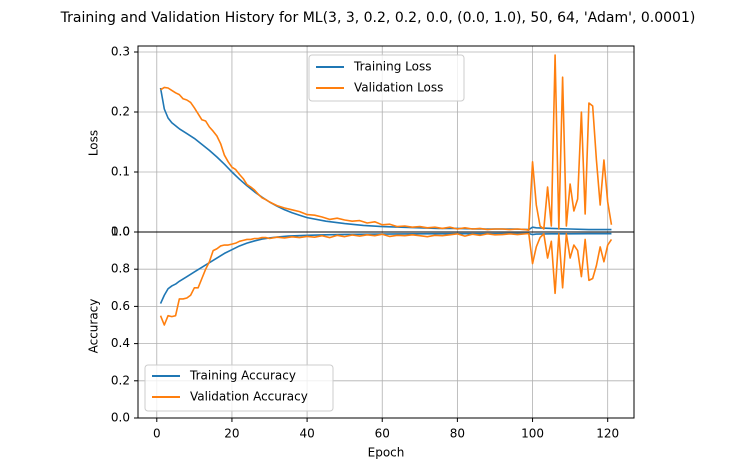 This screenshot has height=460, width=756. What do you see at coordinates (120, 343) in the screenshot?
I see `accuracy-y-tick-label: 0.4` at bounding box center [120, 343].